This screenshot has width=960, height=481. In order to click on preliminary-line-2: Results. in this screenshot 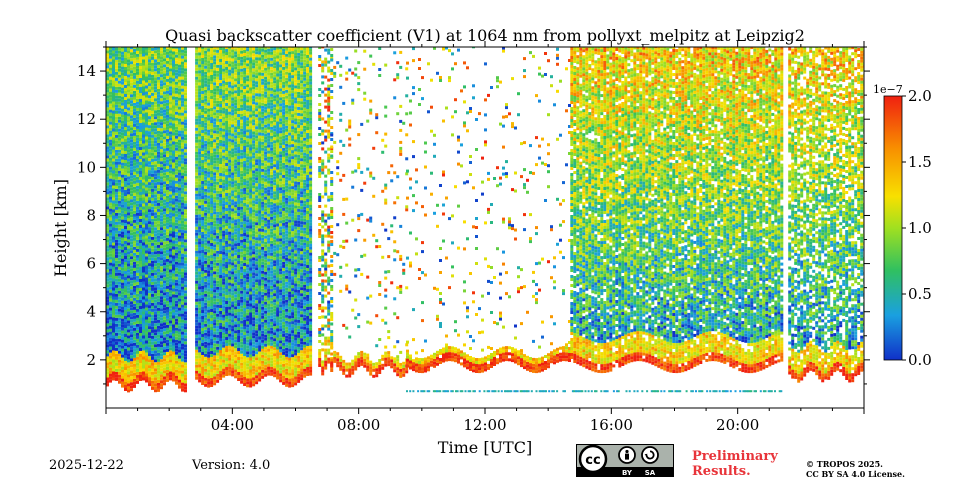, I will do `click(735, 471)`.